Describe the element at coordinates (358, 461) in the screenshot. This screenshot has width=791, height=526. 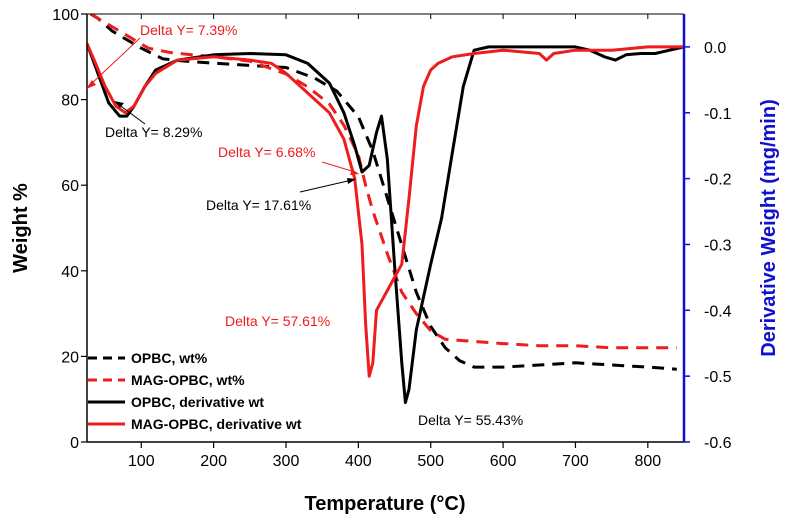
I see `x-tick-label: 400` at that location.